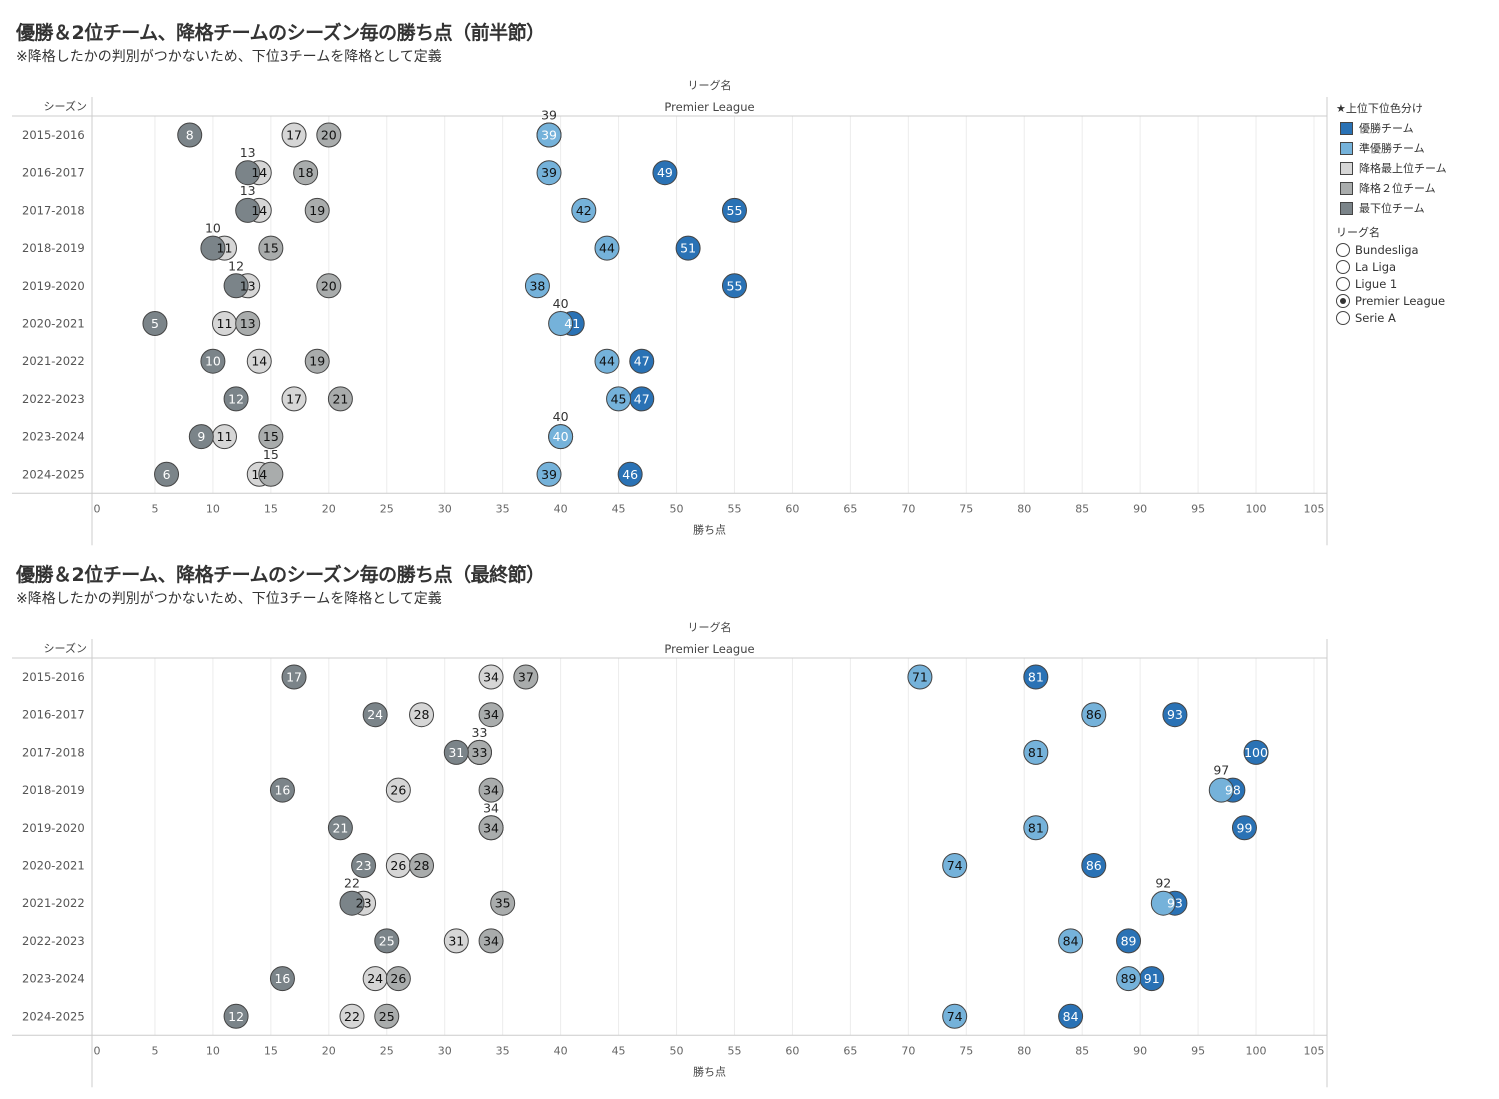 The width and height of the screenshot is (1499, 1099). What do you see at coordinates (53, 399) in the screenshot?
I see `season-label: 2022-2023` at bounding box center [53, 399].